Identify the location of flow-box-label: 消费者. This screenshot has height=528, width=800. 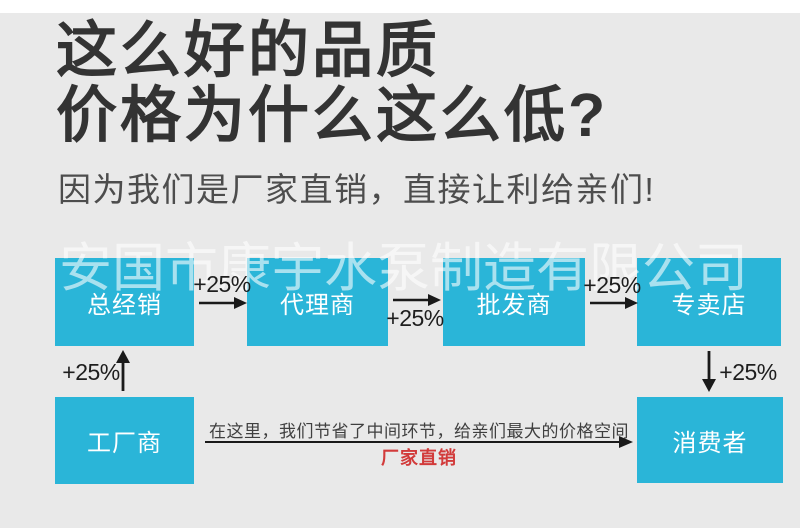
(710, 443).